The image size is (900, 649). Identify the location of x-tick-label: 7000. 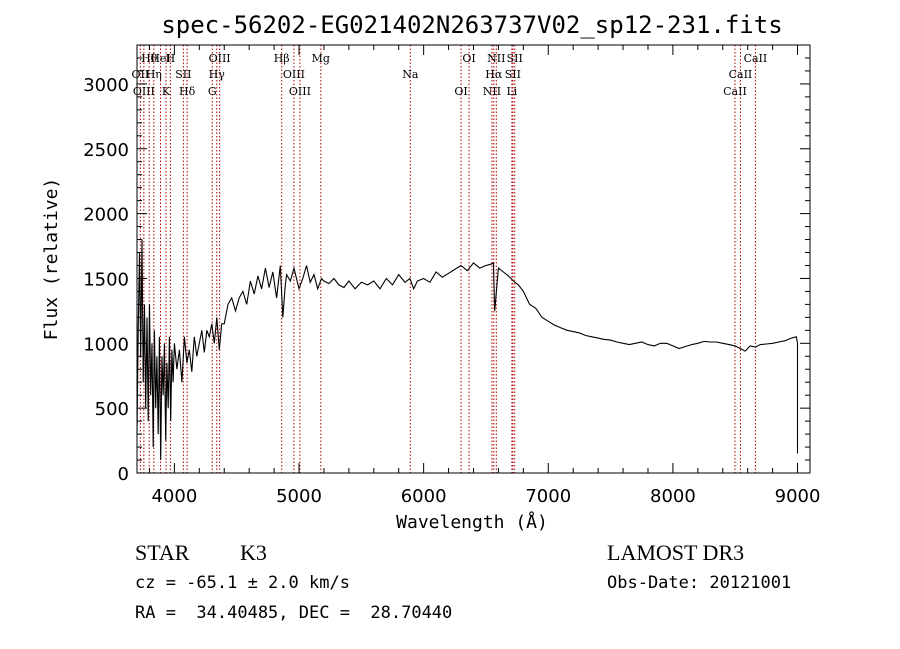
(548, 496).